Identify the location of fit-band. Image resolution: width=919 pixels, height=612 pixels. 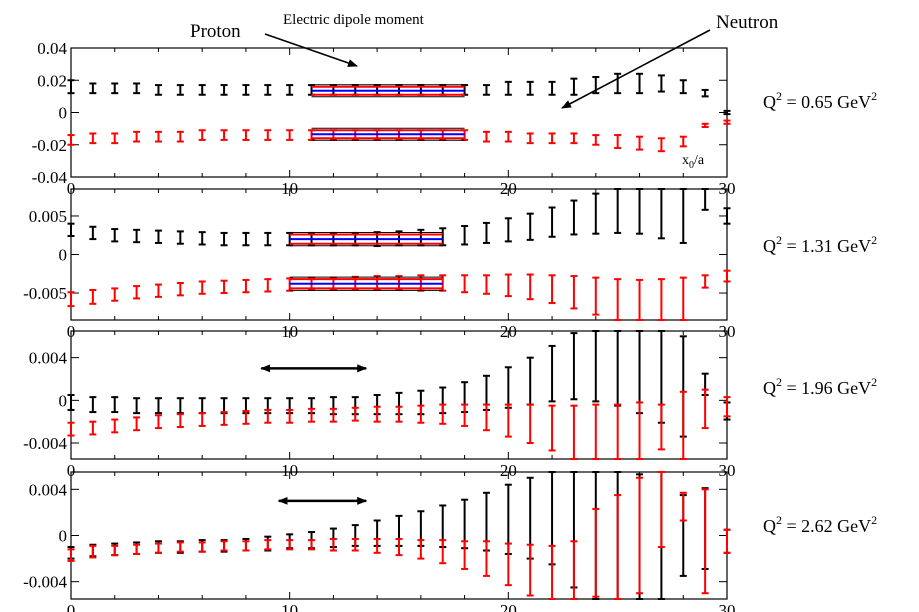
(366, 283).